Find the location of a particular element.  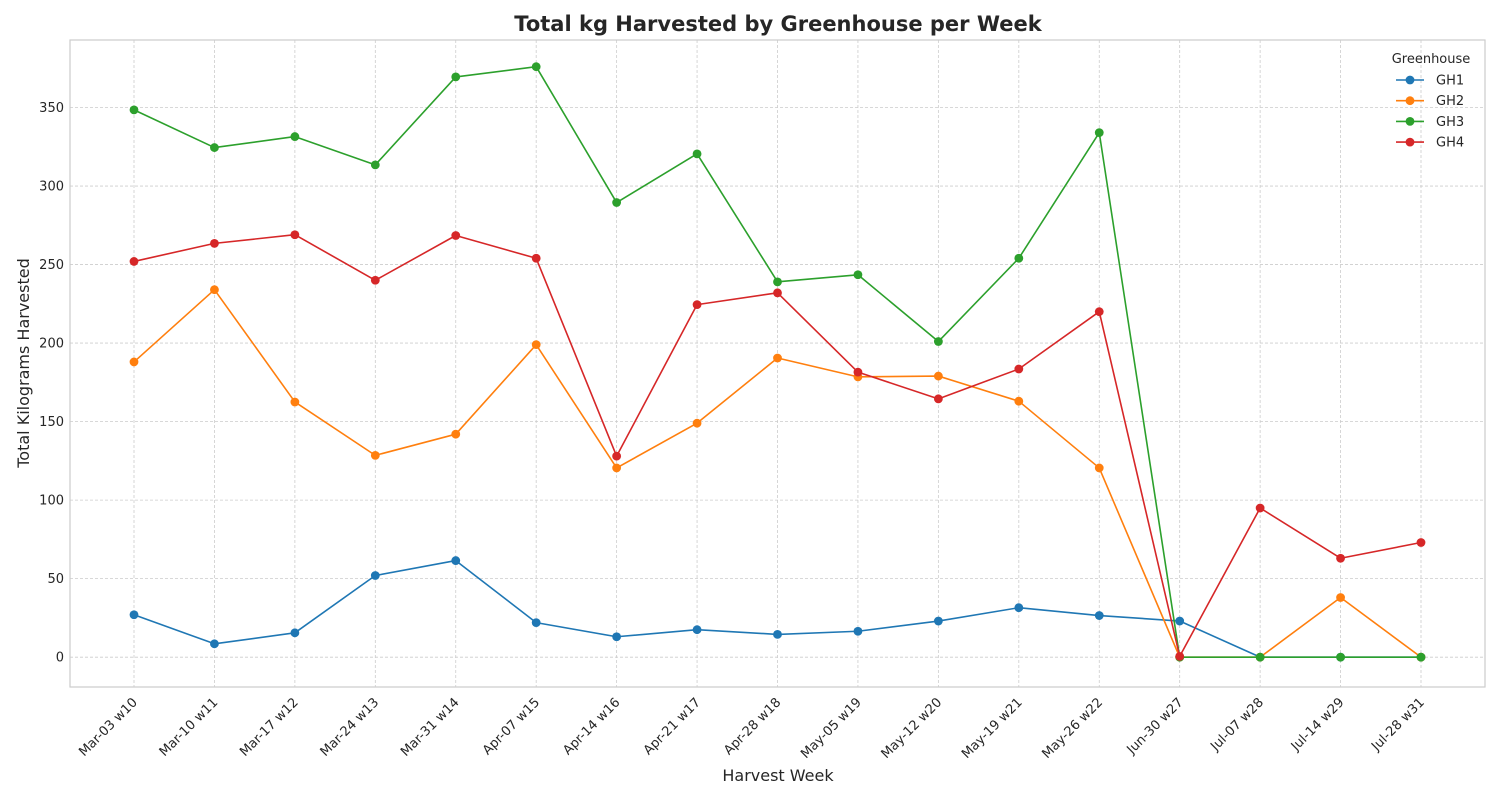

x-tick-label: Jul-14 w29 is located at coordinates (1318, 725).